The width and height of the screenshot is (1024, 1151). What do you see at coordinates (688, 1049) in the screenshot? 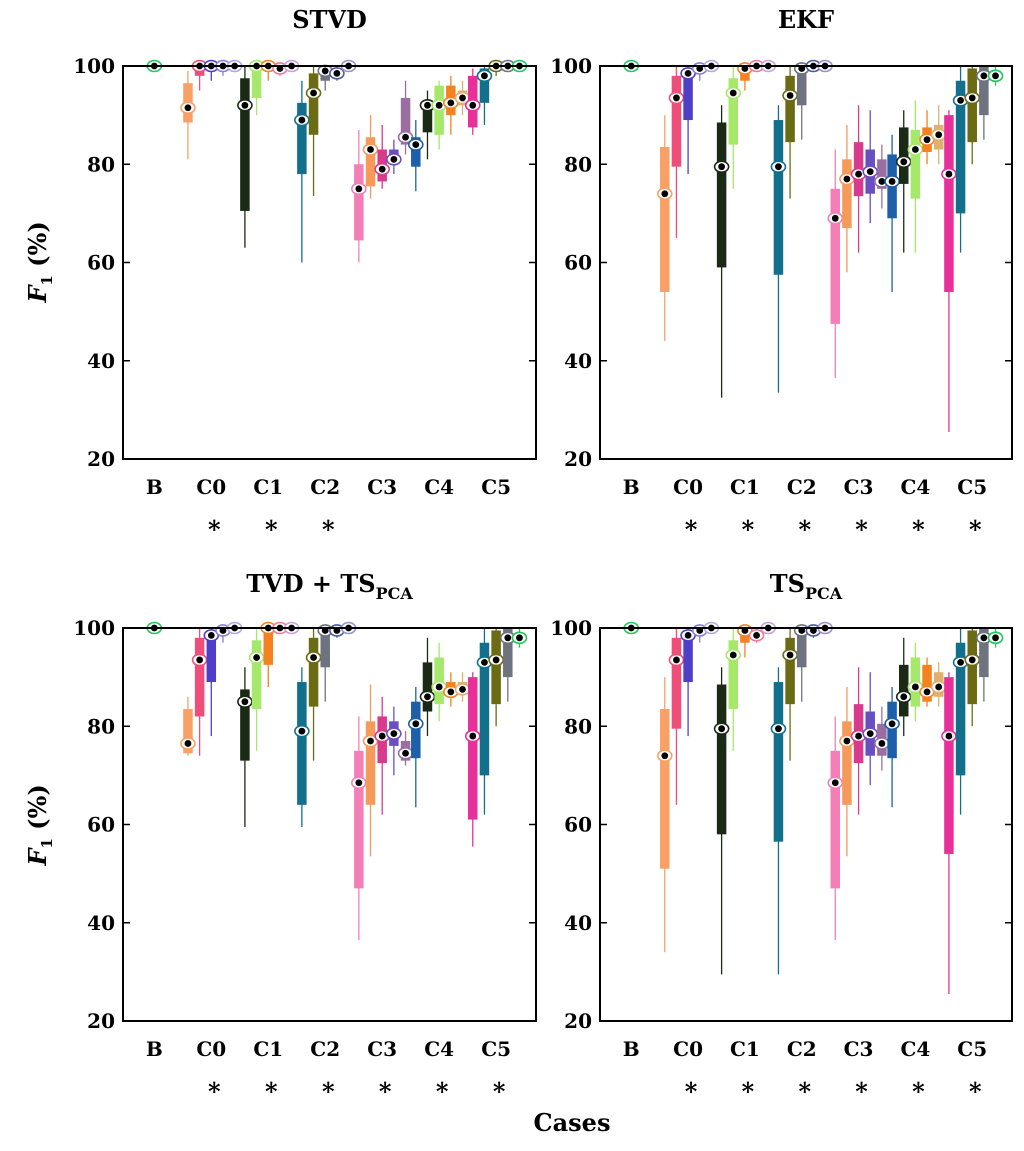
I see `x-tick-label-c0: C0` at bounding box center [688, 1049].